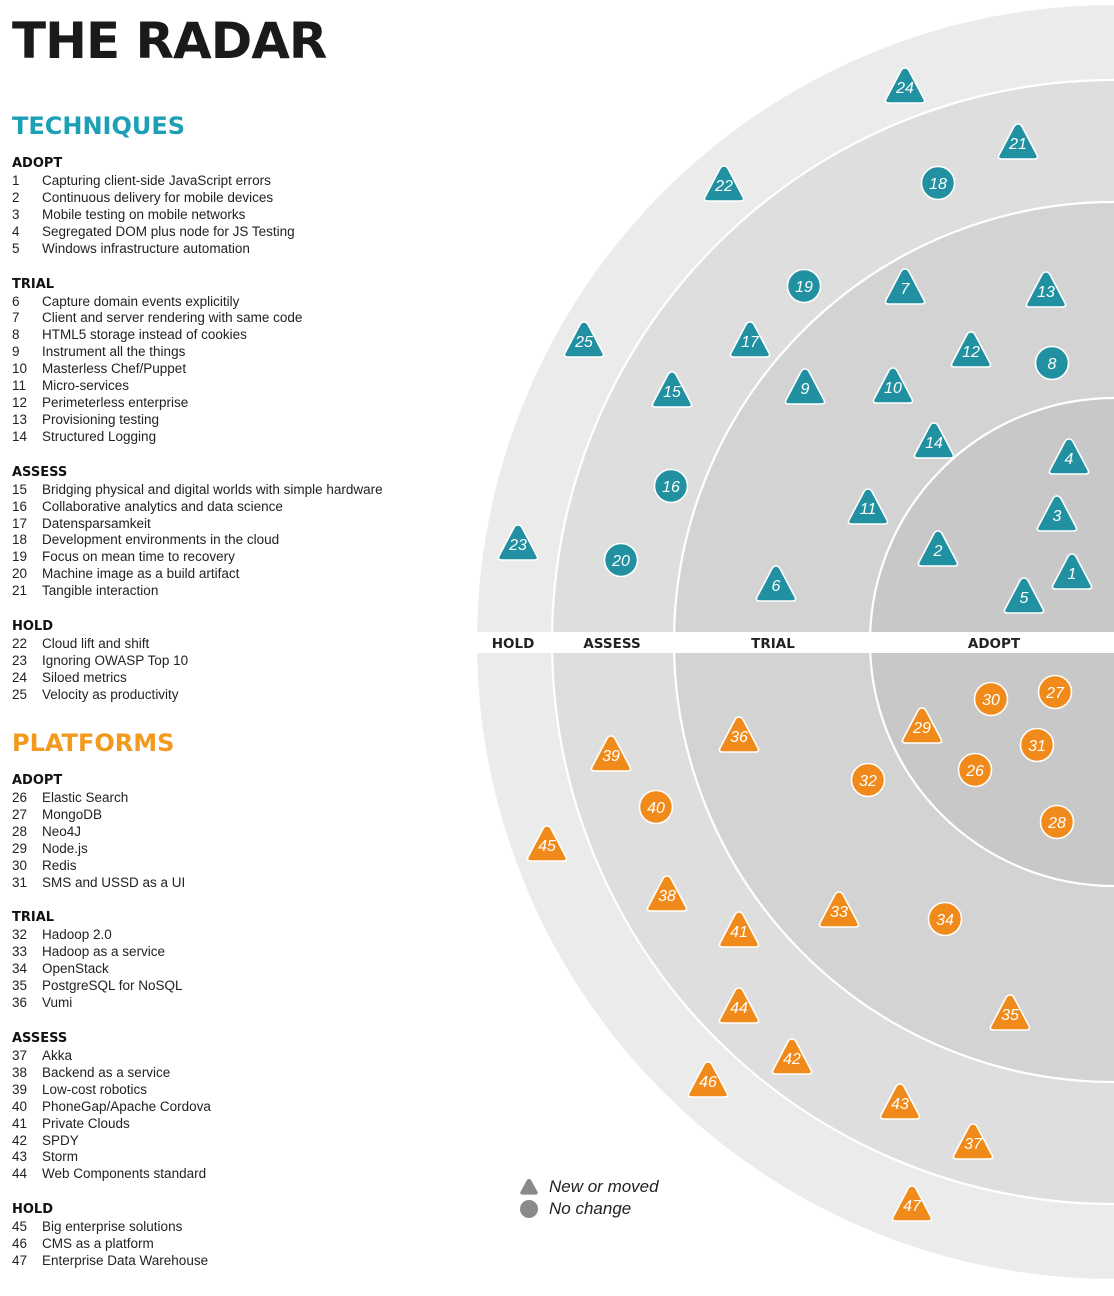 This screenshot has height=1296, width=1114. Describe the element at coordinates (905, 85) in the screenshot. I see `blip-24: 24` at that location.